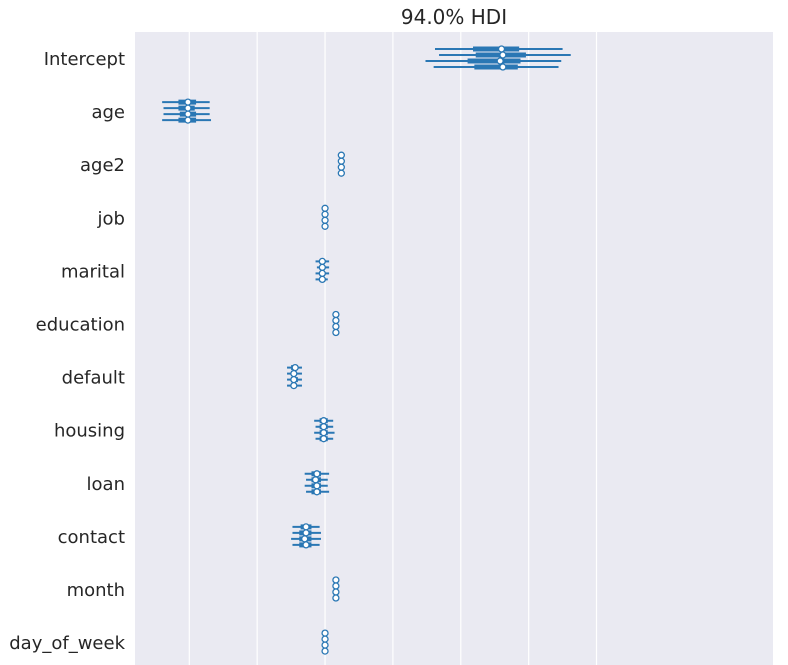 The height and width of the screenshot is (665, 788). Describe the element at coordinates (91, 537) in the screenshot. I see `y-label-contact: contact` at that location.